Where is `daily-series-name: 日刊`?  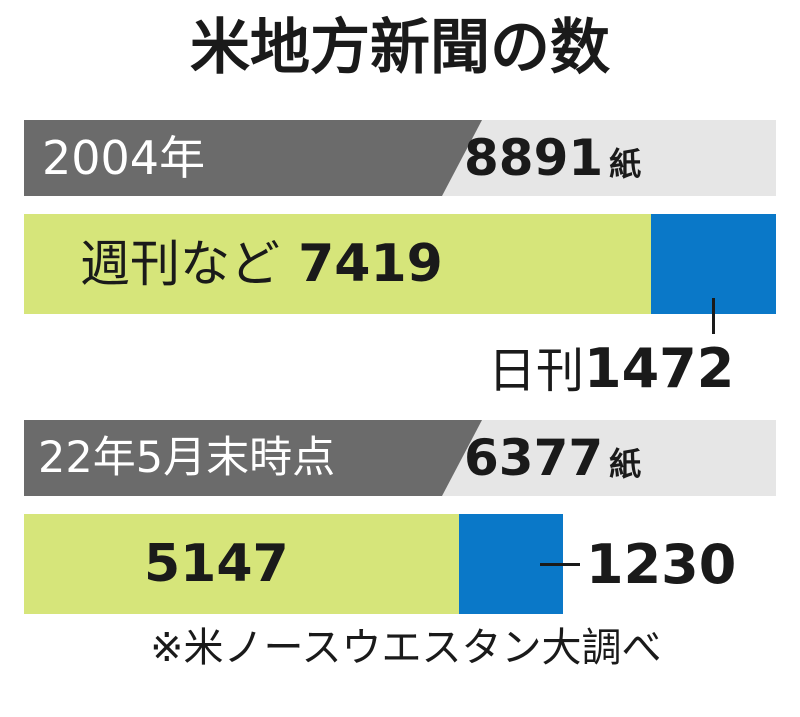 daily-series-name: 日刊 is located at coordinates (536, 371).